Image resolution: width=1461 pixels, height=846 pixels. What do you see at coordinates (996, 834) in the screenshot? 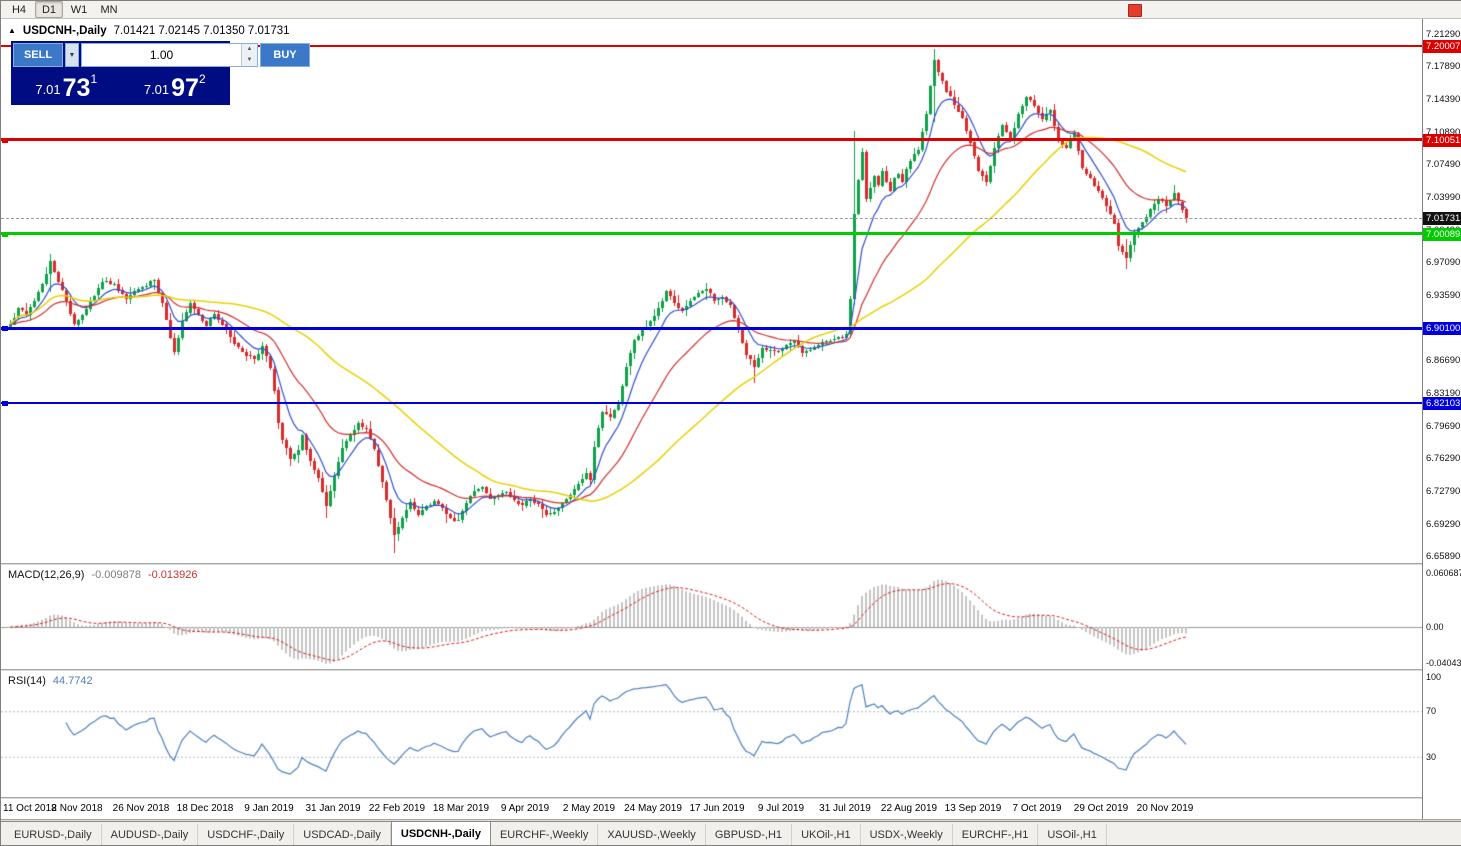
I see `chart-tab-eurchf-h1: EURCHF-,H1` at bounding box center [996, 834].